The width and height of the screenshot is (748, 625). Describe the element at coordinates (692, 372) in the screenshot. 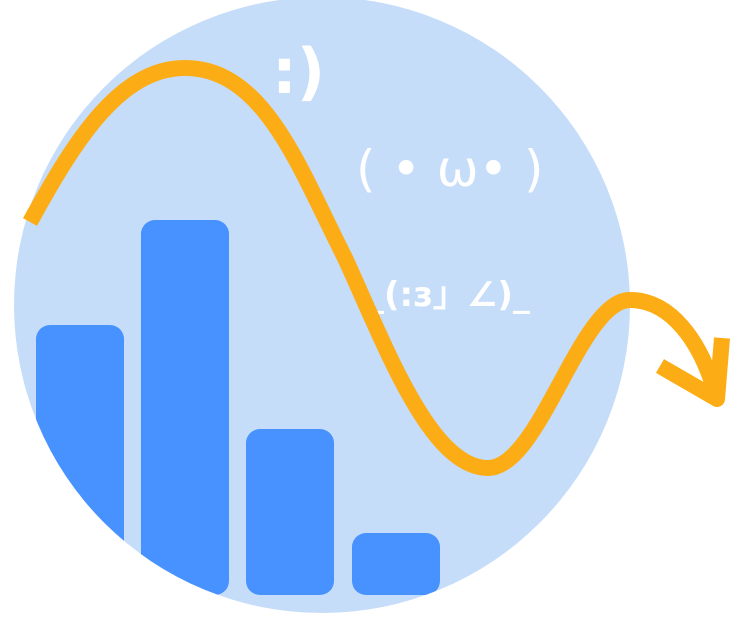

I see `arrow-head-icon` at that location.